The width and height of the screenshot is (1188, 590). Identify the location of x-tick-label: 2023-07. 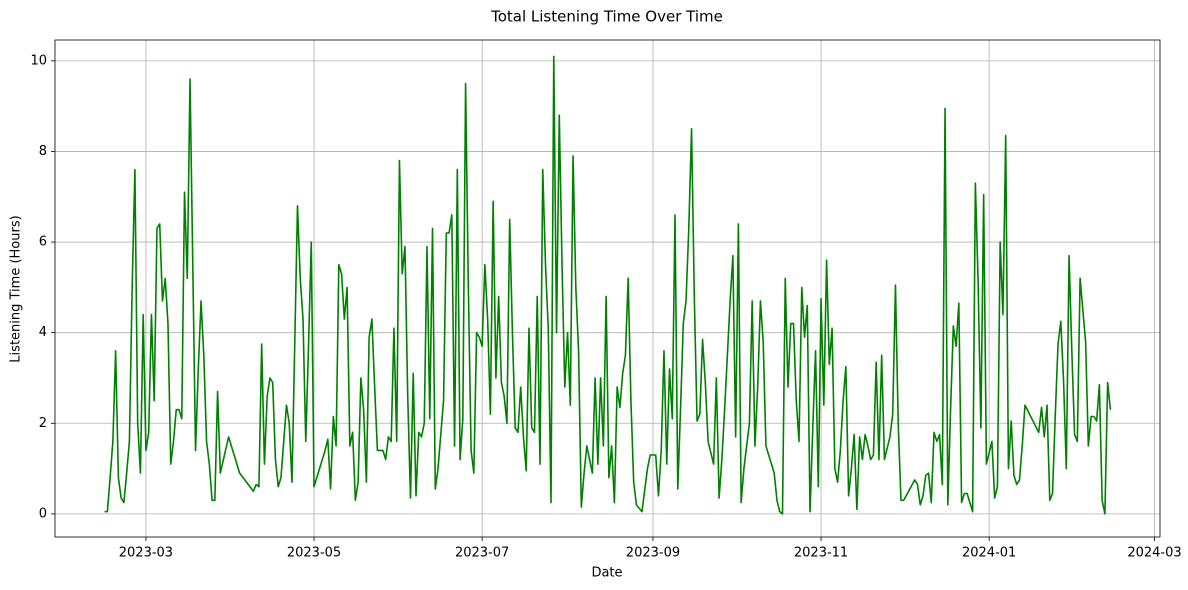
(482, 553).